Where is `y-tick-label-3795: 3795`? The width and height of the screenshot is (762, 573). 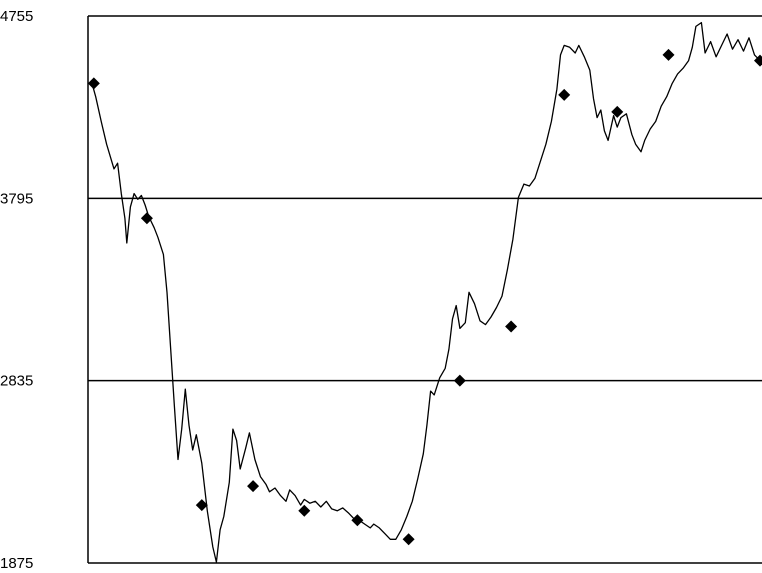
y-tick-label-3795: 3795 is located at coordinates (16, 198).